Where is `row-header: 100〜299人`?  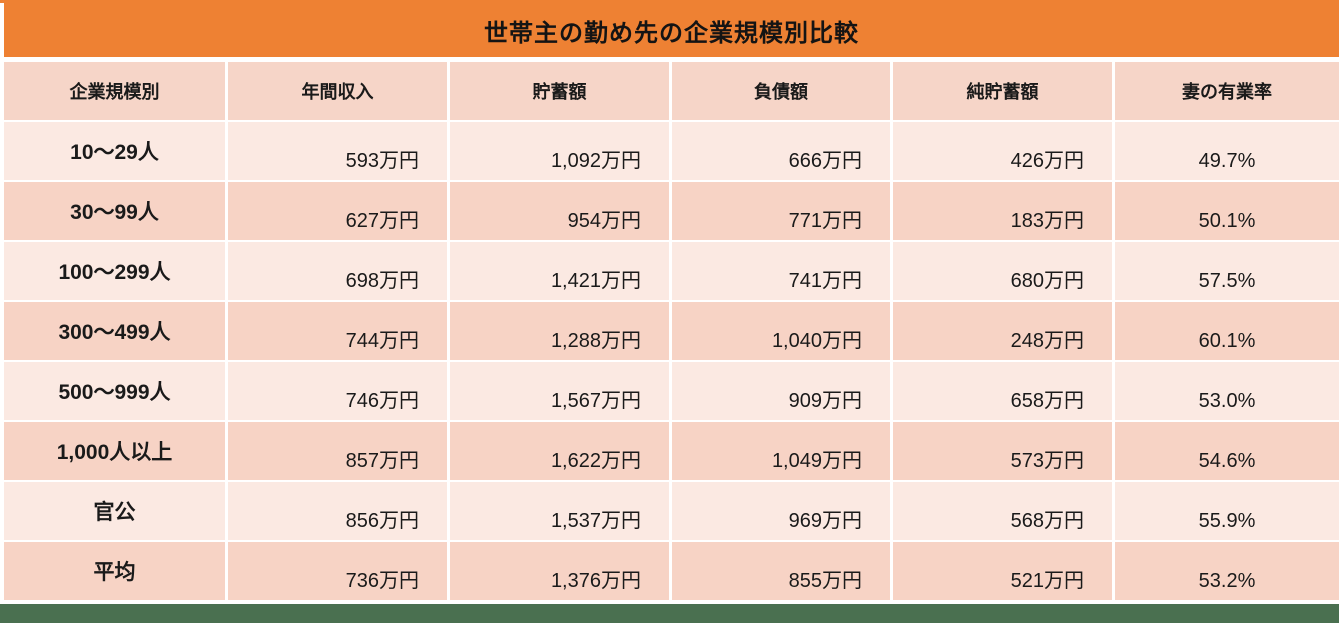
row-header: 100〜299人 is located at coordinates (114, 271).